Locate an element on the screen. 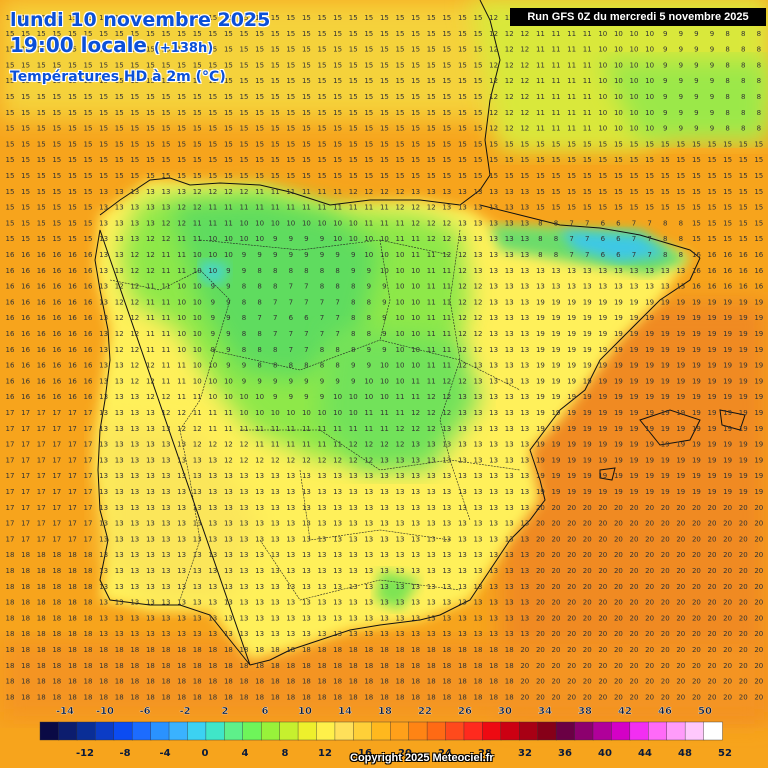 The height and width of the screenshot is (768, 768). date-title: lundi 10 novembre 2025 is located at coordinates (140, 20).